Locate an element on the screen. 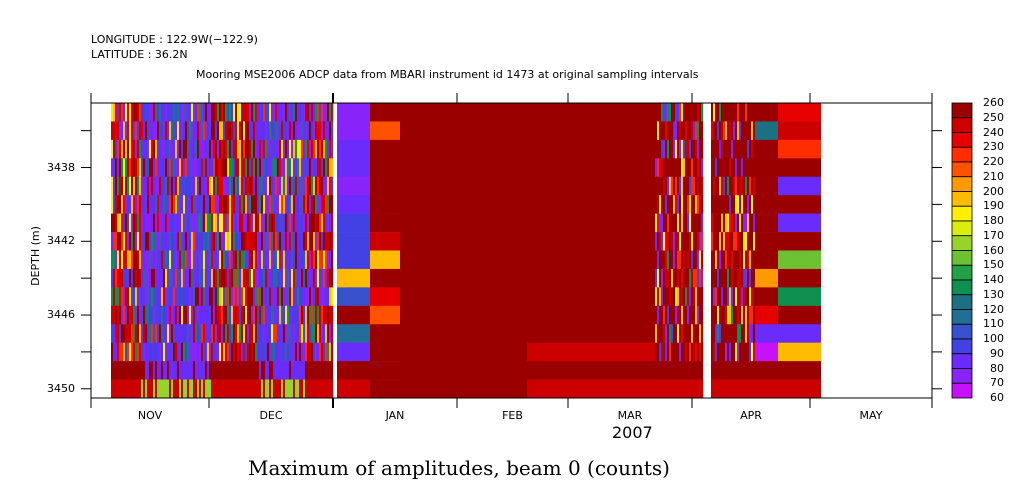  latitude-label: LATITUDE : 36.2N is located at coordinates (139, 54).